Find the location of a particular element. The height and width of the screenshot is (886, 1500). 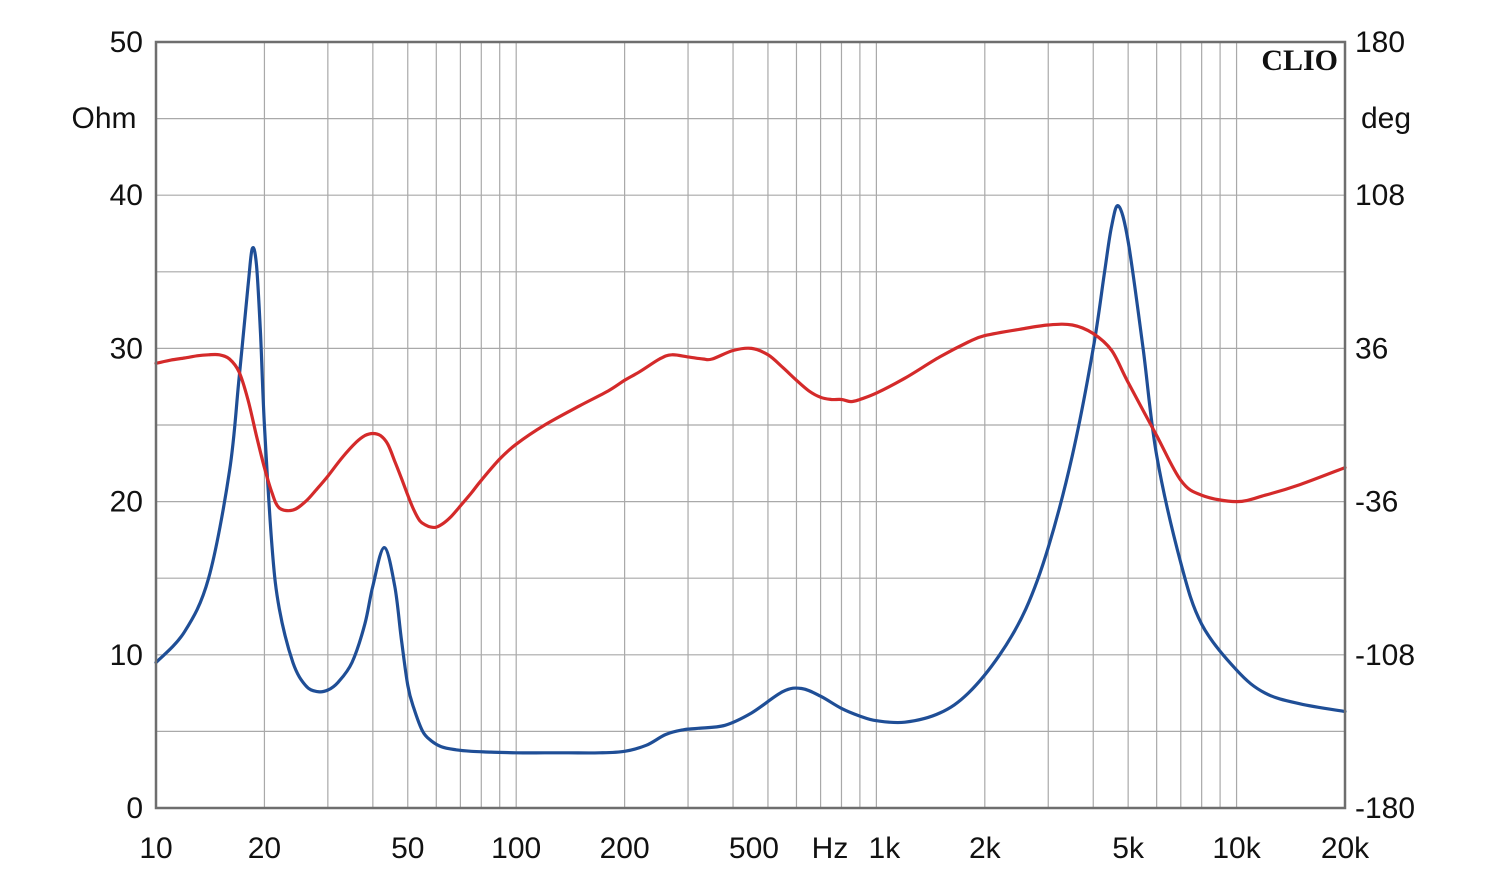

x-axis-unit: Hz is located at coordinates (830, 848).